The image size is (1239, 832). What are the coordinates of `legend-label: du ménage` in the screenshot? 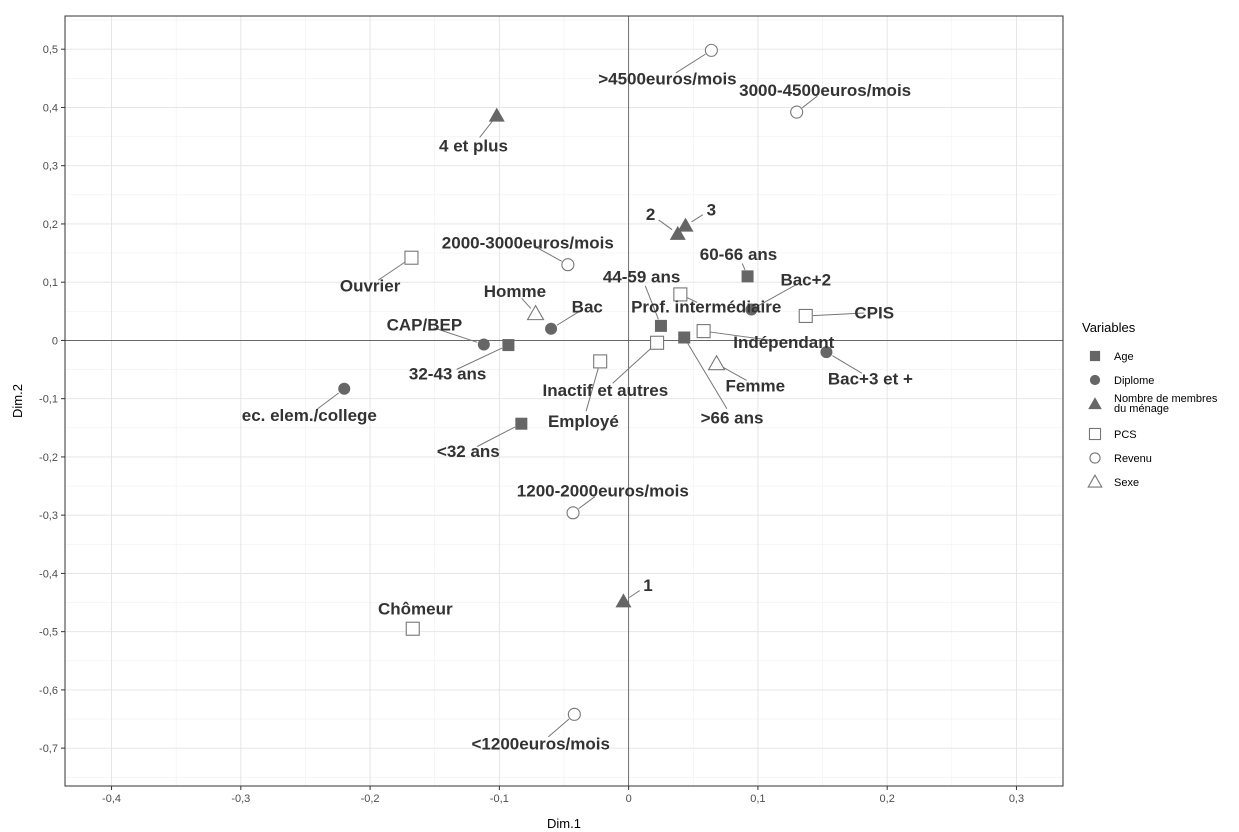 It's located at (1141, 409).